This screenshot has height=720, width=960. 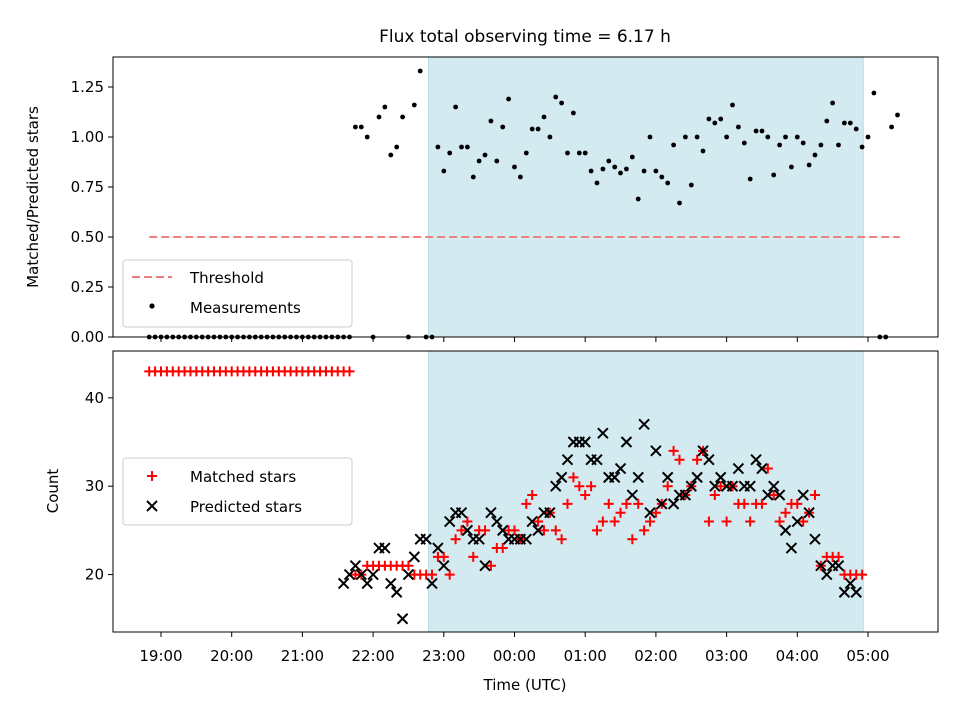 I want to click on ratio-legend-box, so click(x=237, y=293).